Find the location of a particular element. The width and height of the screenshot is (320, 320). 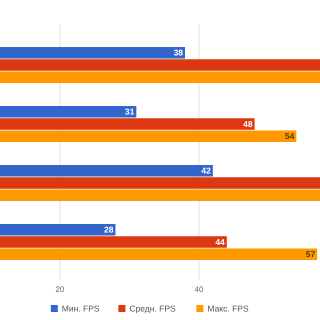

data-label: 38 is located at coordinates (179, 53).